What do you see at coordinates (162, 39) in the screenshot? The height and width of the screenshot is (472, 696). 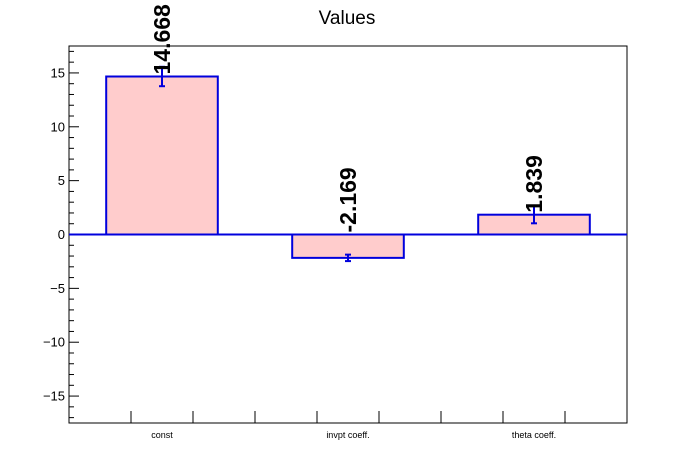 I see `value-label: 14.668` at bounding box center [162, 39].